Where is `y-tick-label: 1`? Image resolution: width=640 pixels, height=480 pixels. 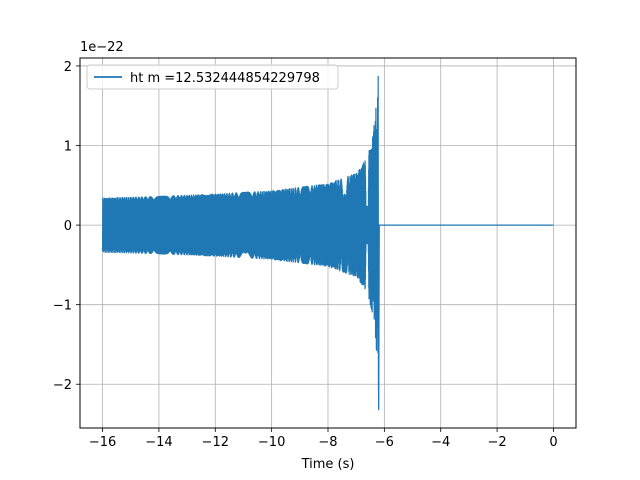 y-tick-label: 1 is located at coordinates (68, 147).